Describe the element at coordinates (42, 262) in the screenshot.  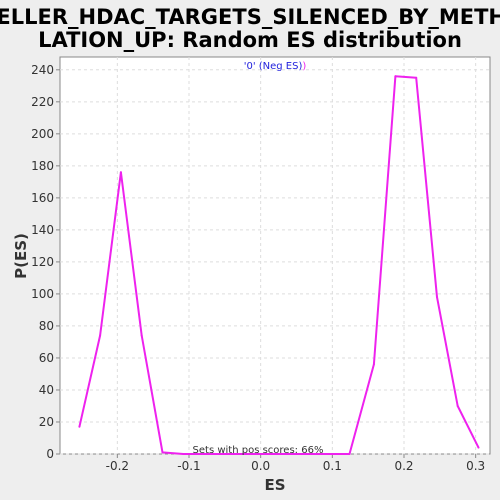
I see `y-tick-label: 120` at that location.